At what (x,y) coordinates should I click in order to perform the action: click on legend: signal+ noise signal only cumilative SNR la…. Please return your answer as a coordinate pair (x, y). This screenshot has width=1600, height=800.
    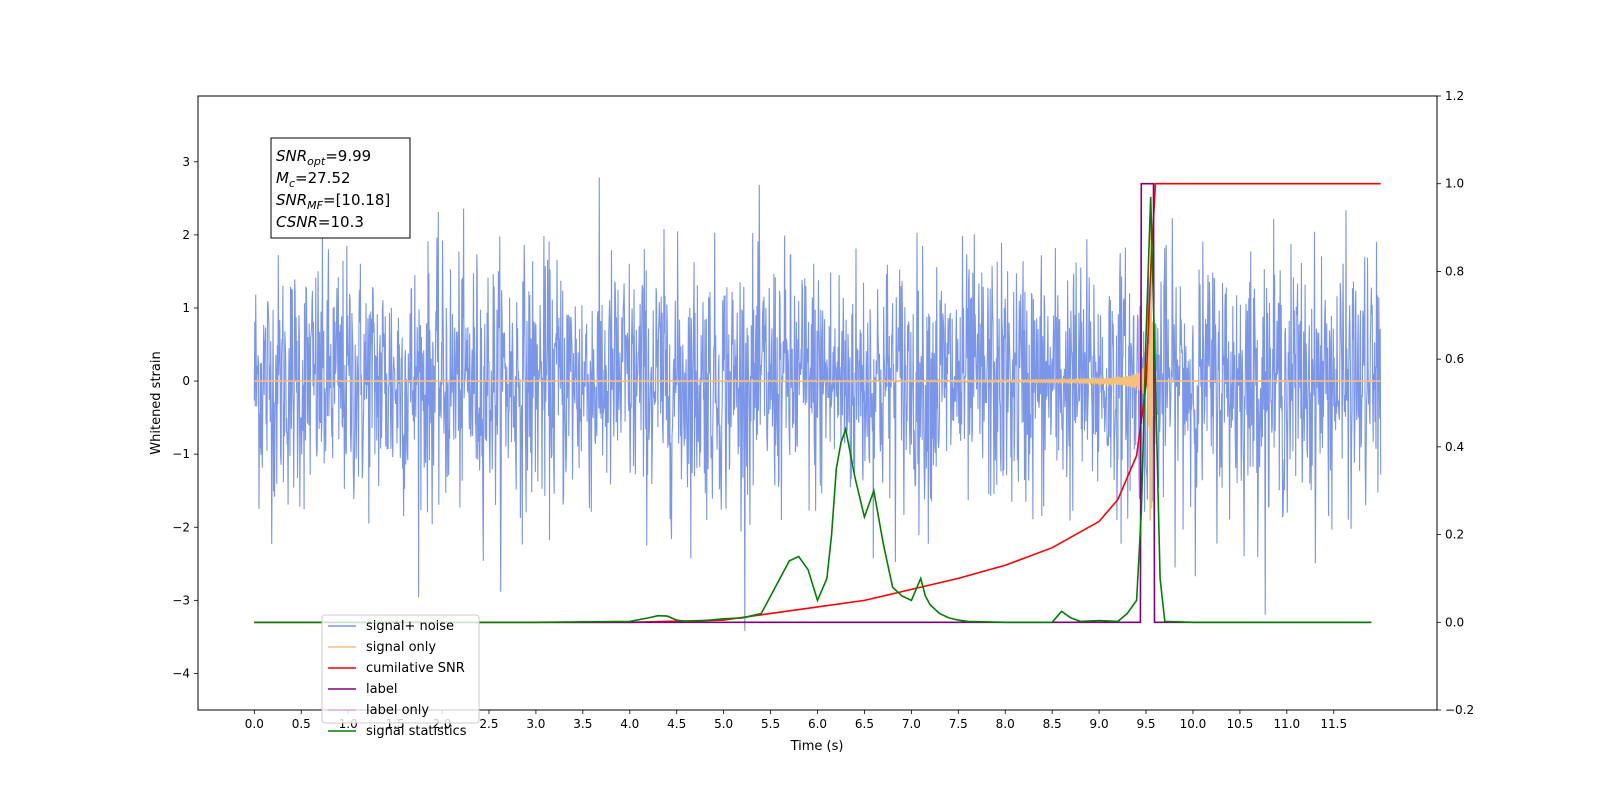
    Looking at the image, I should click on (400, 676).